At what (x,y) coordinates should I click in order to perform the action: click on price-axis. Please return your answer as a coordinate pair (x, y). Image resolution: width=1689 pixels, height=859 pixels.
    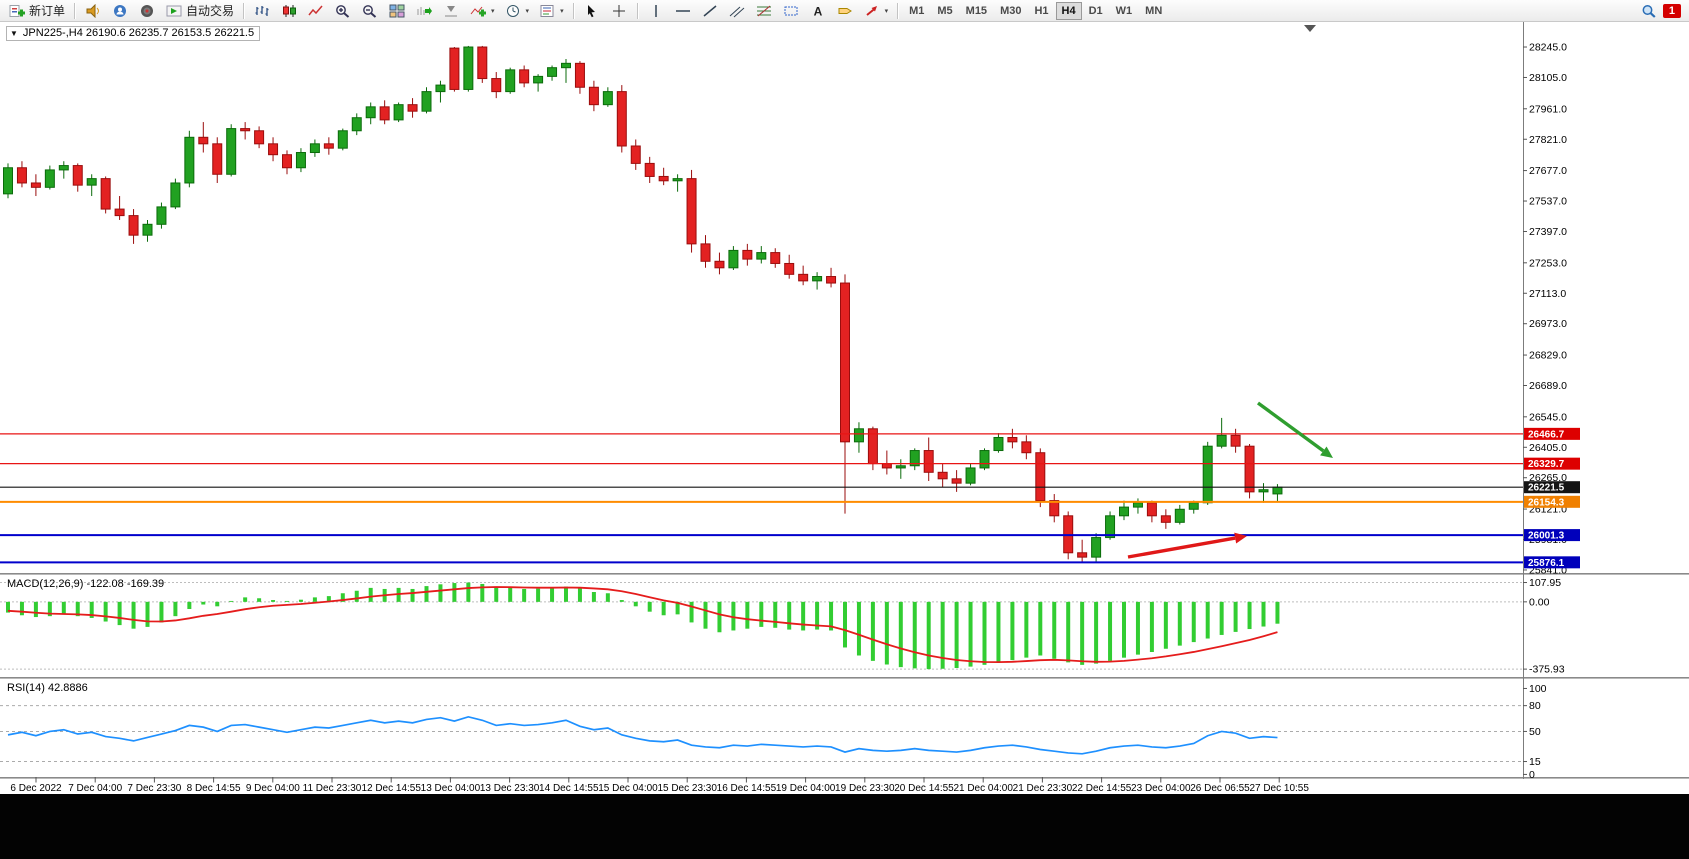
    Looking at the image, I should click on (1606, 400).